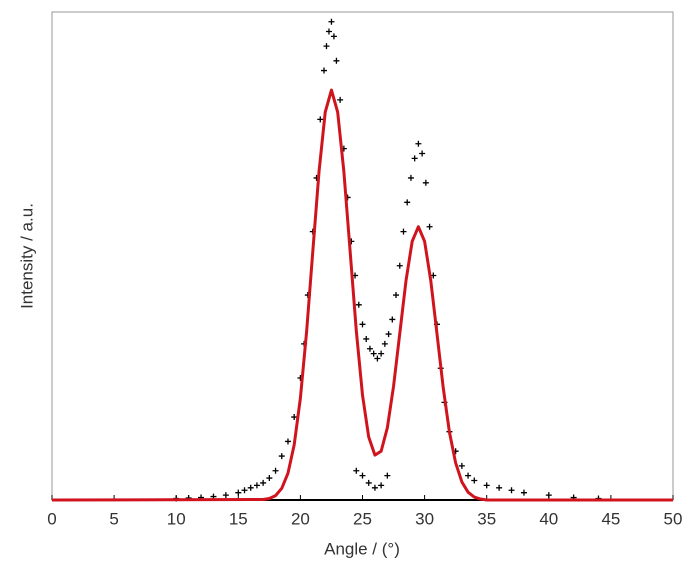  I want to click on x-tick-label: 35, so click(486, 518).